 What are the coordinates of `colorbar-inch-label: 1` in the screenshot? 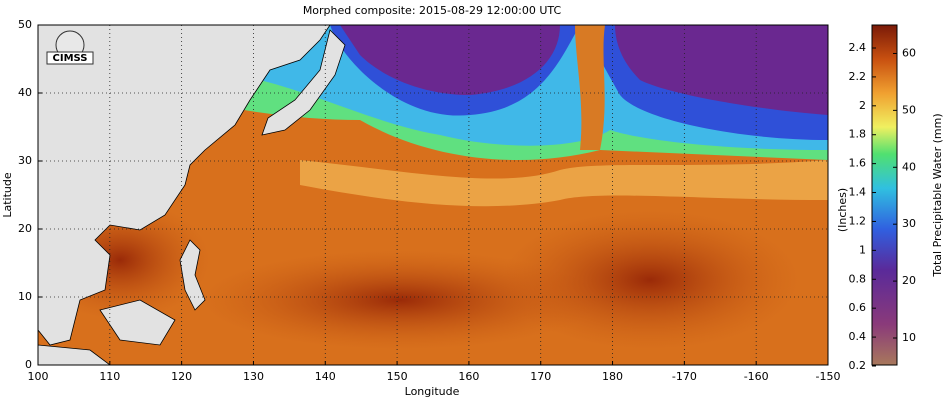 It's located at (862, 249).